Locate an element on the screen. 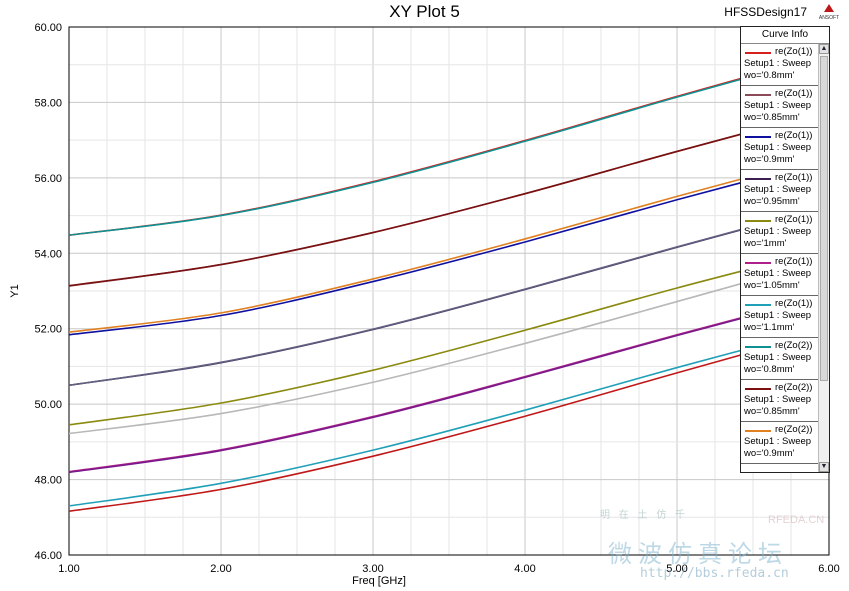 This screenshot has width=849, height=591. legend-entry: re(Zo(1)) Setup1 : Sweep wo='1.1mm' is located at coordinates (780, 317).